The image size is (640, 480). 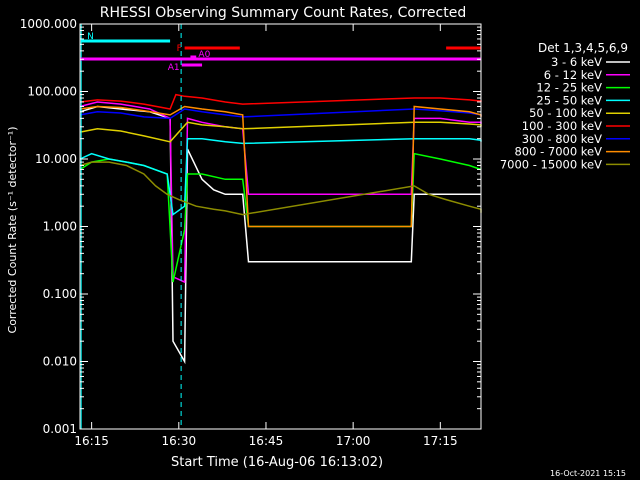 What do you see at coordinates (562, 126) in the screenshot?
I see `legend-entry-label: 100 - 300 keV` at bounding box center [562, 126].